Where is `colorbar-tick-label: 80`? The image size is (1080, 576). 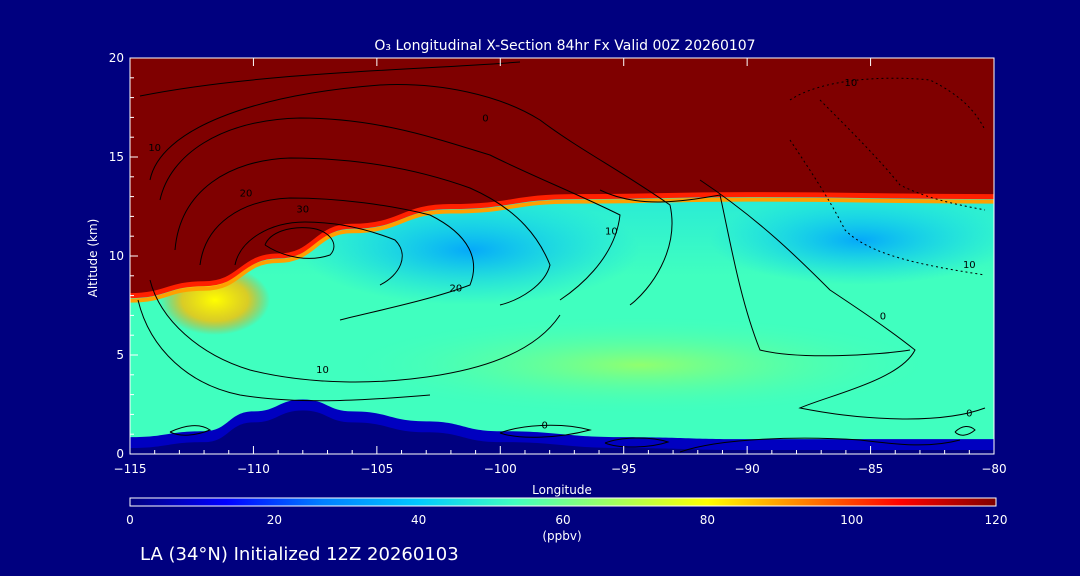 colorbar-tick-label: 80 is located at coordinates (707, 520).